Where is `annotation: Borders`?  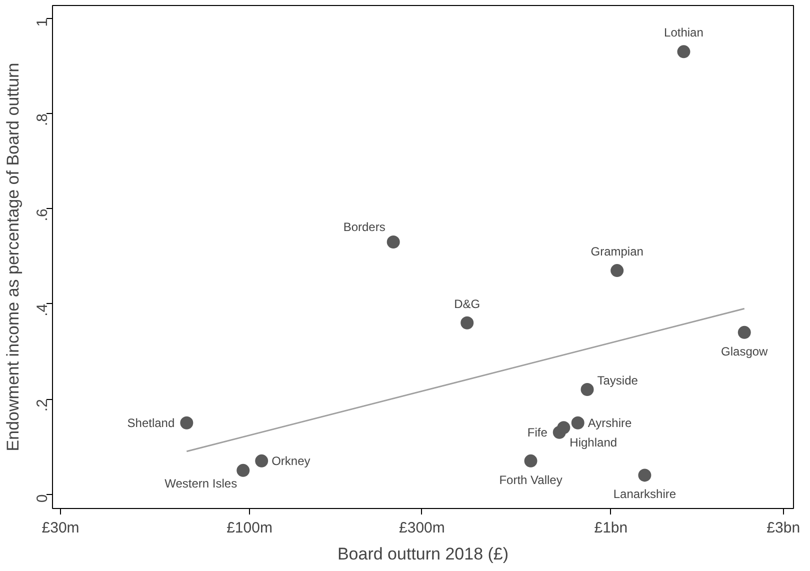
annotation: Borders is located at coordinates (364, 227).